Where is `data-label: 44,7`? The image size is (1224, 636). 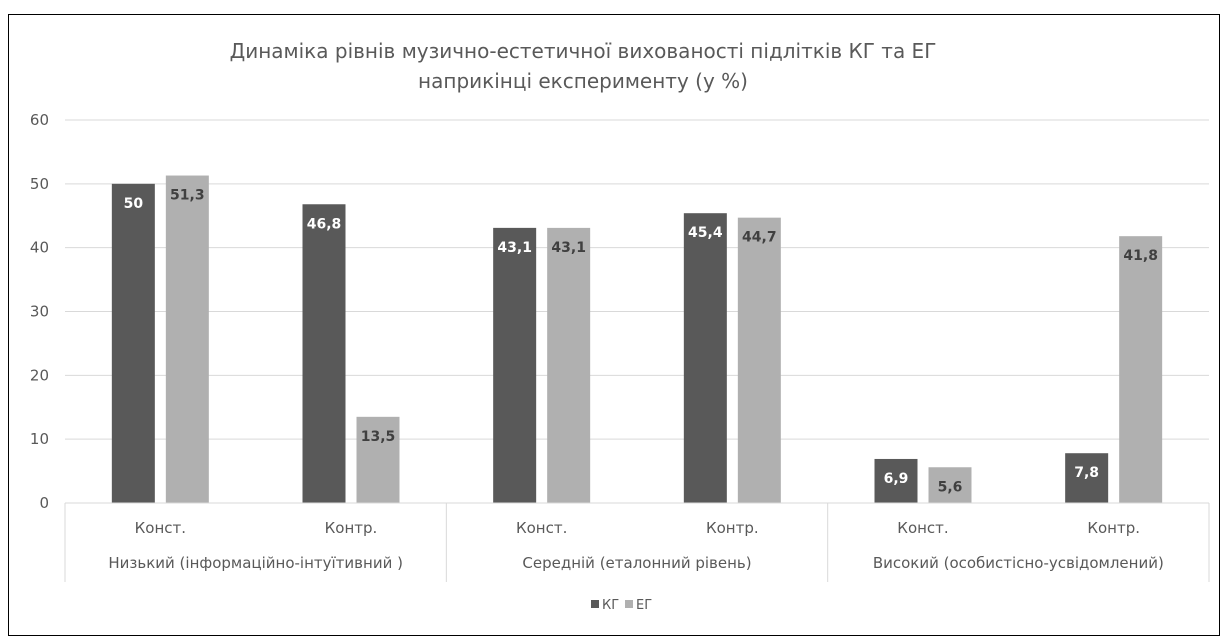 data-label: 44,7 is located at coordinates (759, 238).